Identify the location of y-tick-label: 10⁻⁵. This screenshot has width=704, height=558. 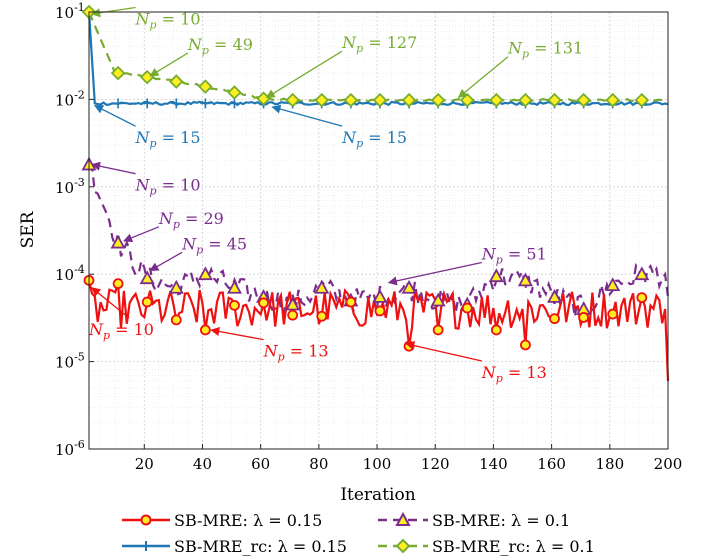
(70, 361).